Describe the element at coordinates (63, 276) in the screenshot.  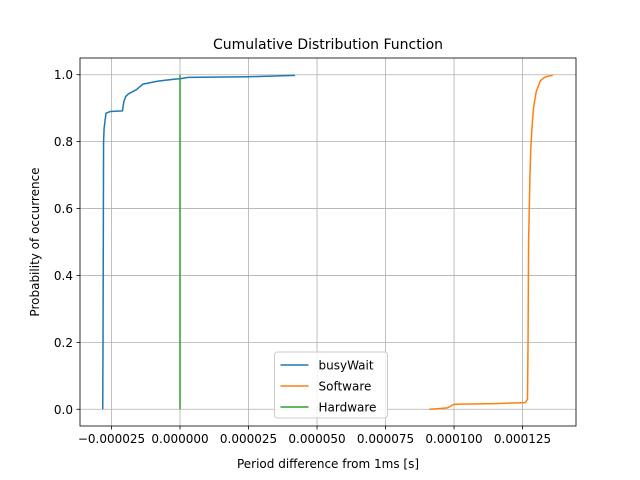
I see `y-tick-label: 0.4` at that location.